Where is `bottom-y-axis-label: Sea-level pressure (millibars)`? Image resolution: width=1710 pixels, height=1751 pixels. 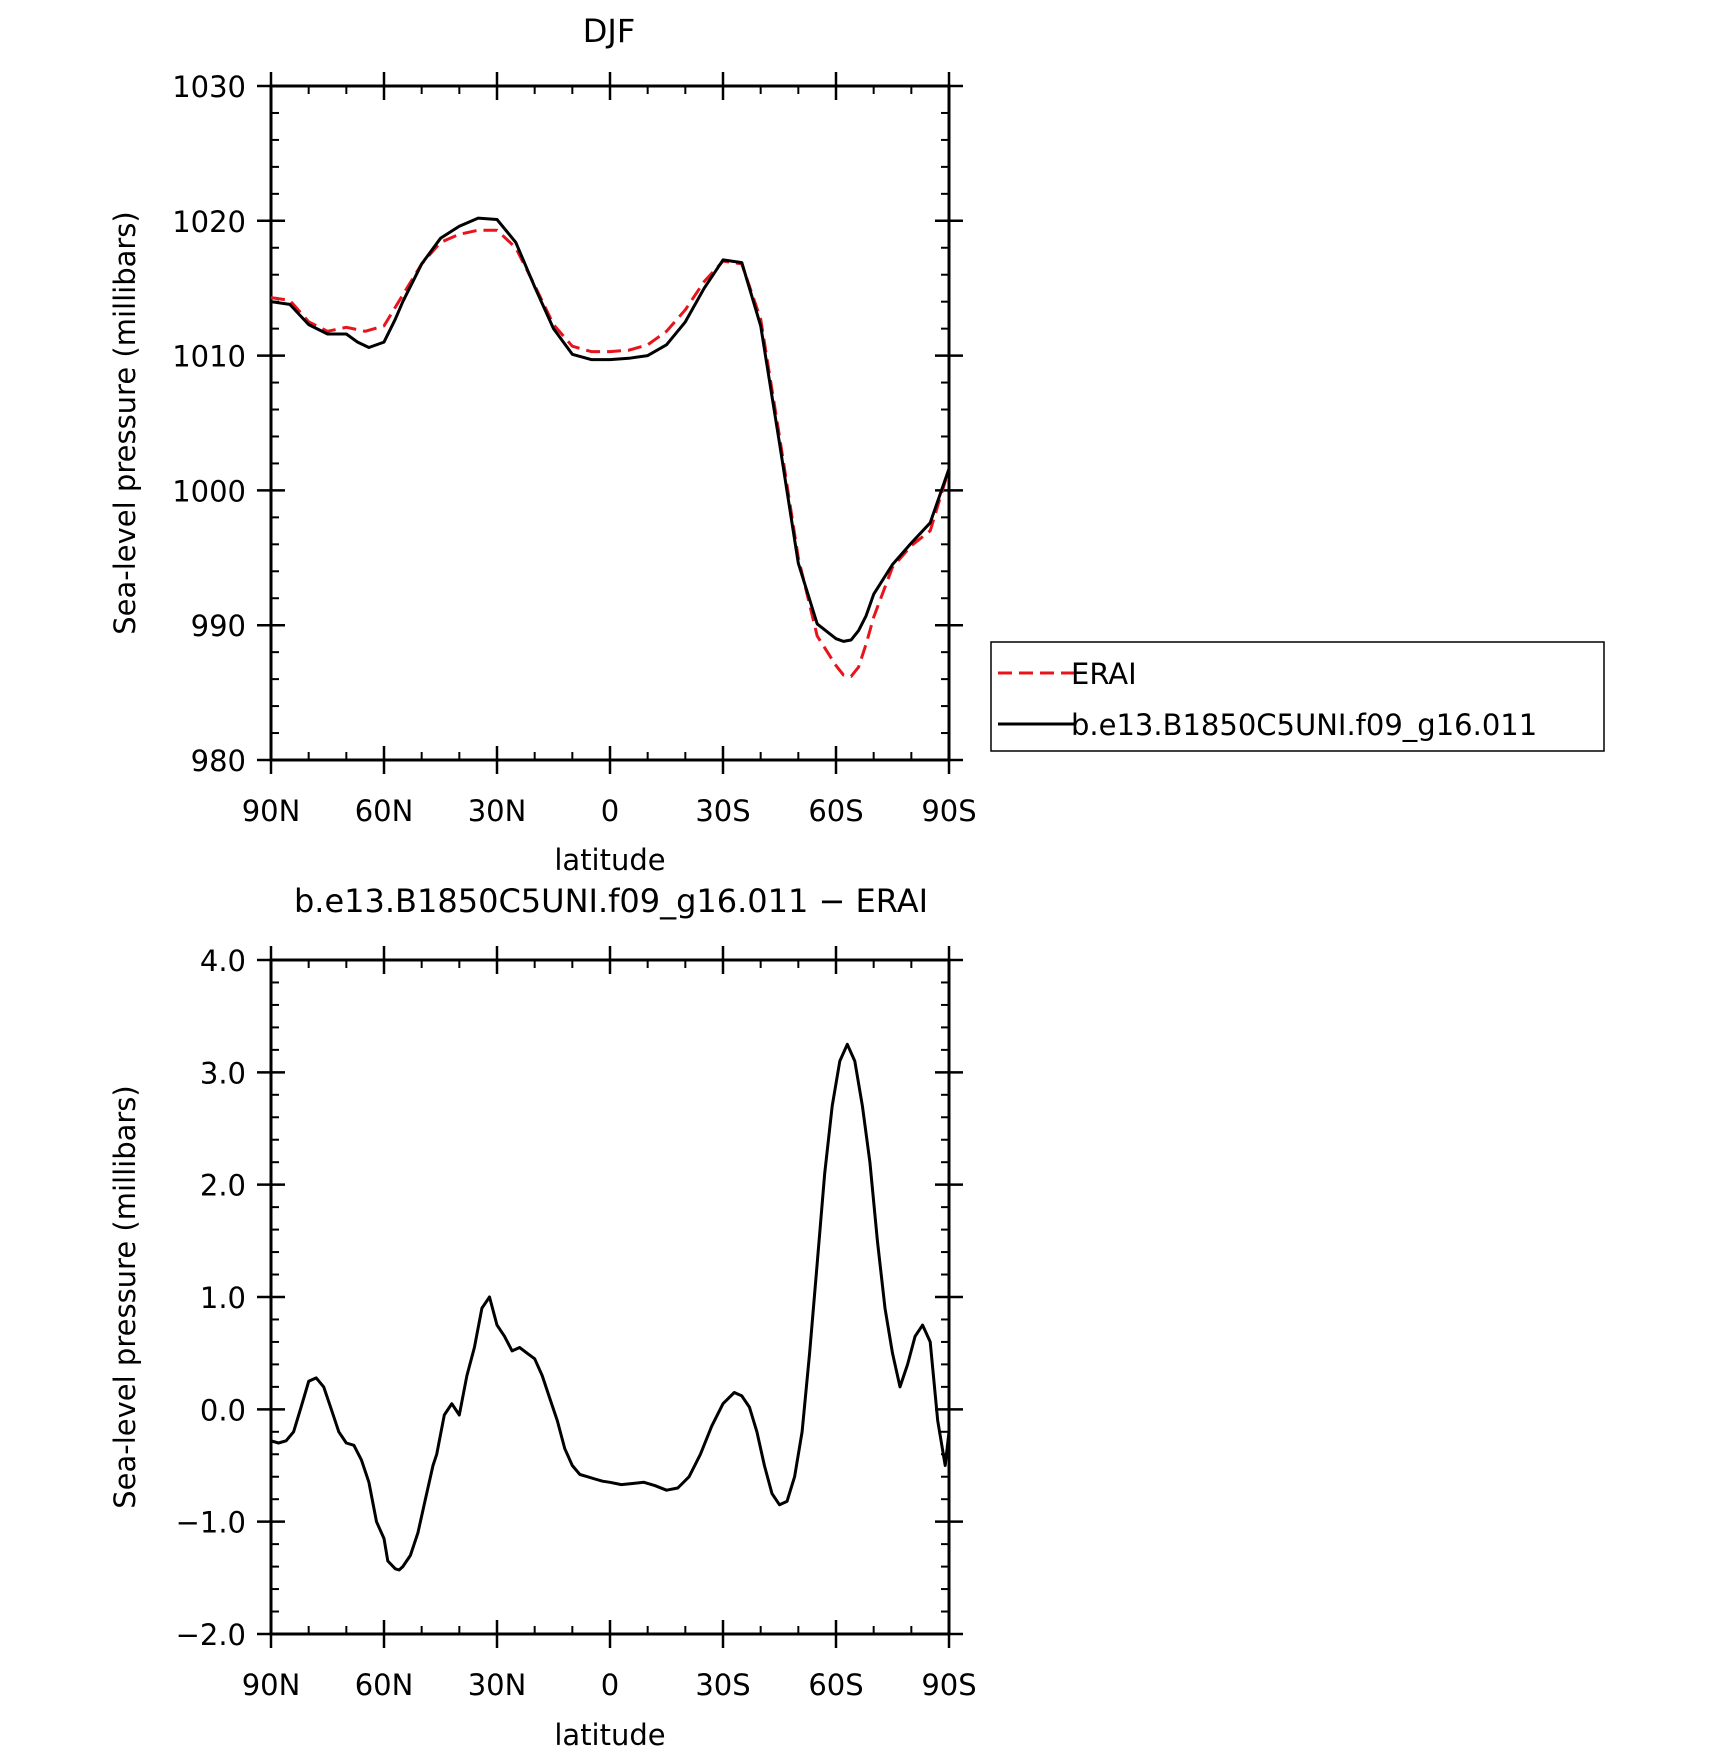 bottom-y-axis-label: Sea-level pressure (millibars) is located at coordinates (125, 1296).